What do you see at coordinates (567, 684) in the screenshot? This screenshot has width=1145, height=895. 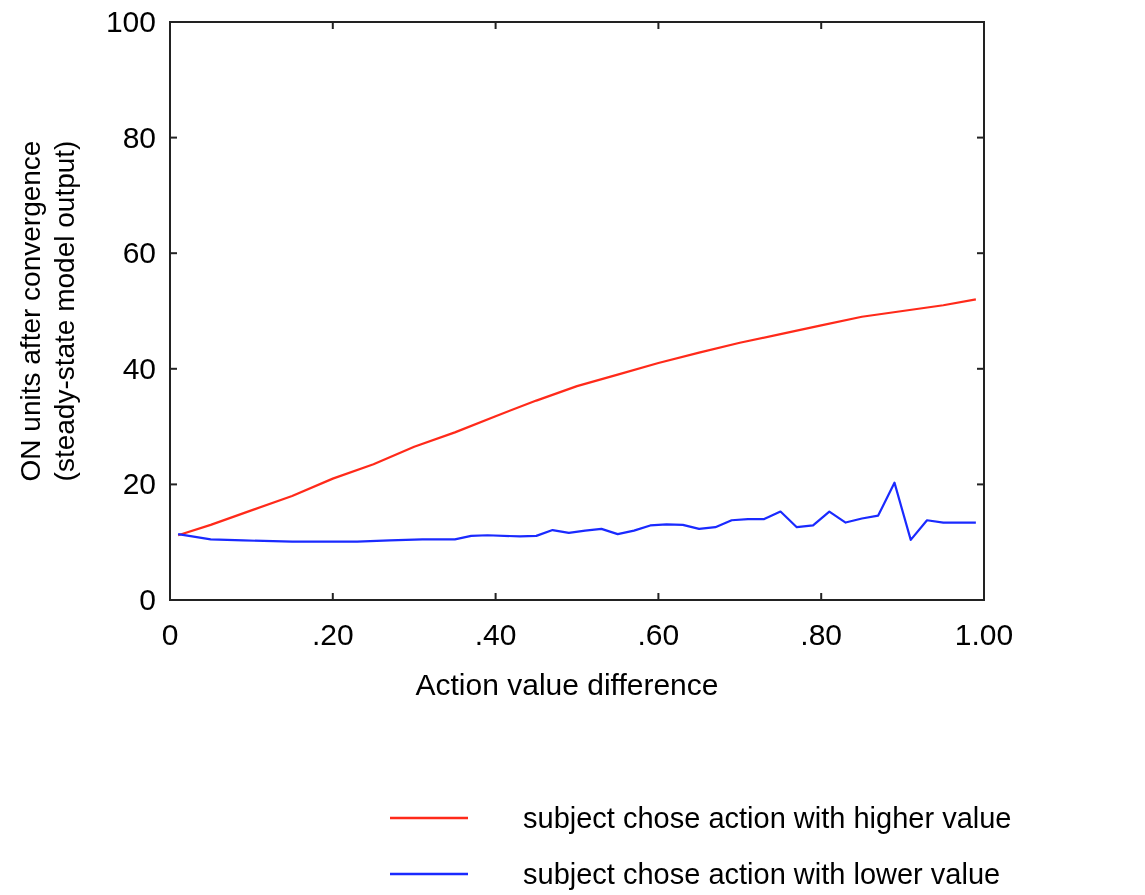 I see `x-axis-title: Action value difference` at bounding box center [567, 684].